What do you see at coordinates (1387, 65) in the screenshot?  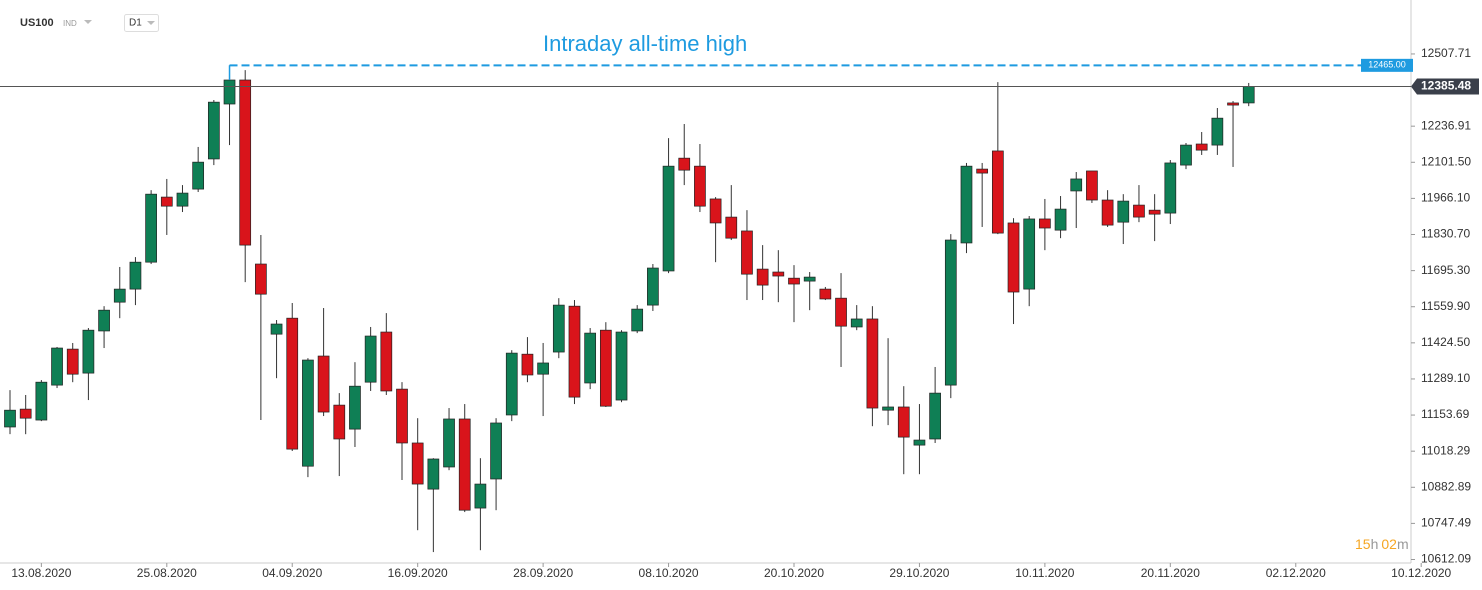 I see `high-level-label: 12465.00` at bounding box center [1387, 65].